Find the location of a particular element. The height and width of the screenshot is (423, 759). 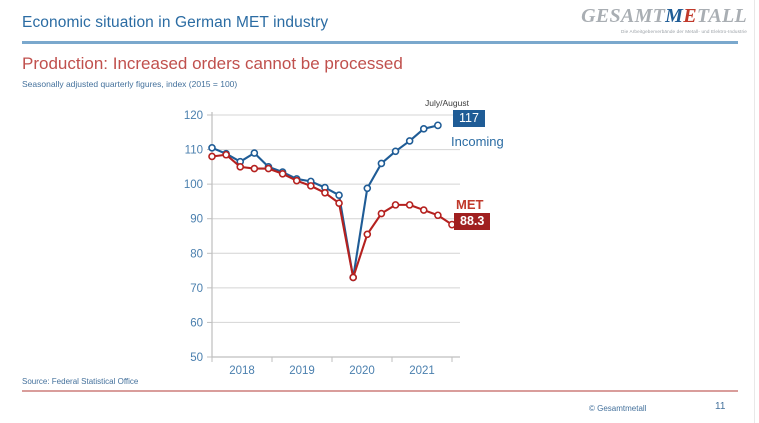

y-axis-tick-label: 110 is located at coordinates (194, 151).